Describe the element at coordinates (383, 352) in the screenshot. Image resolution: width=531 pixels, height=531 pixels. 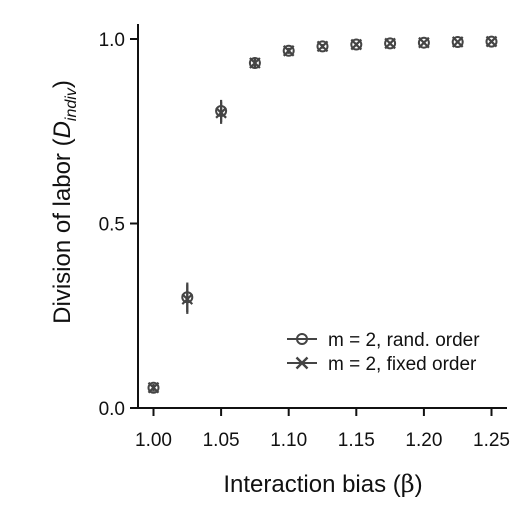
I see `legend: m = 2, rand. order m = 2, fixed order` at that location.